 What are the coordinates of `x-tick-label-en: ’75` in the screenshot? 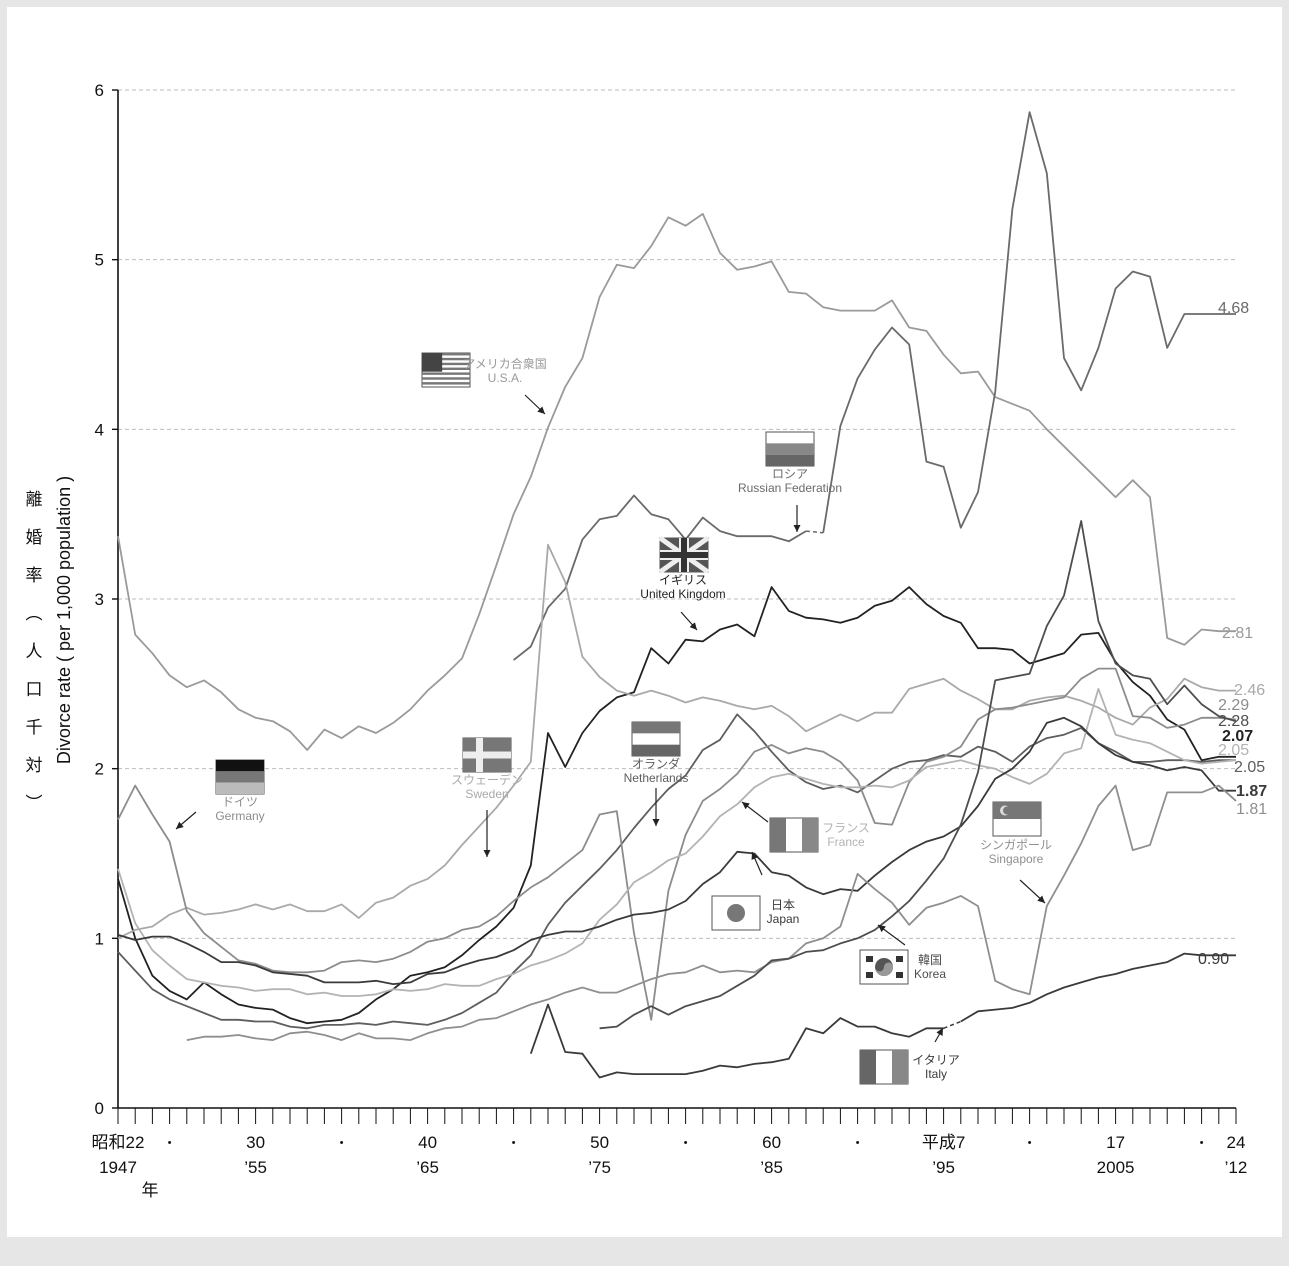 It's located at (599, 1167).